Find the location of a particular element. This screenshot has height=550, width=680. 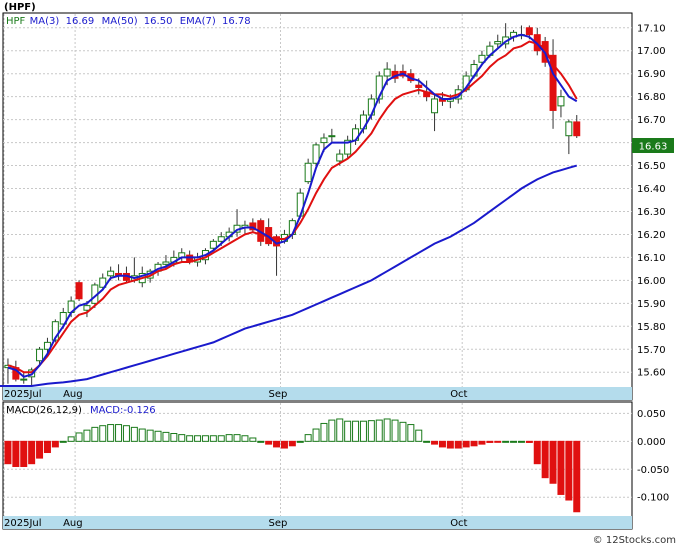

price-y-tick: 15.80 is located at coordinates (651, 327).